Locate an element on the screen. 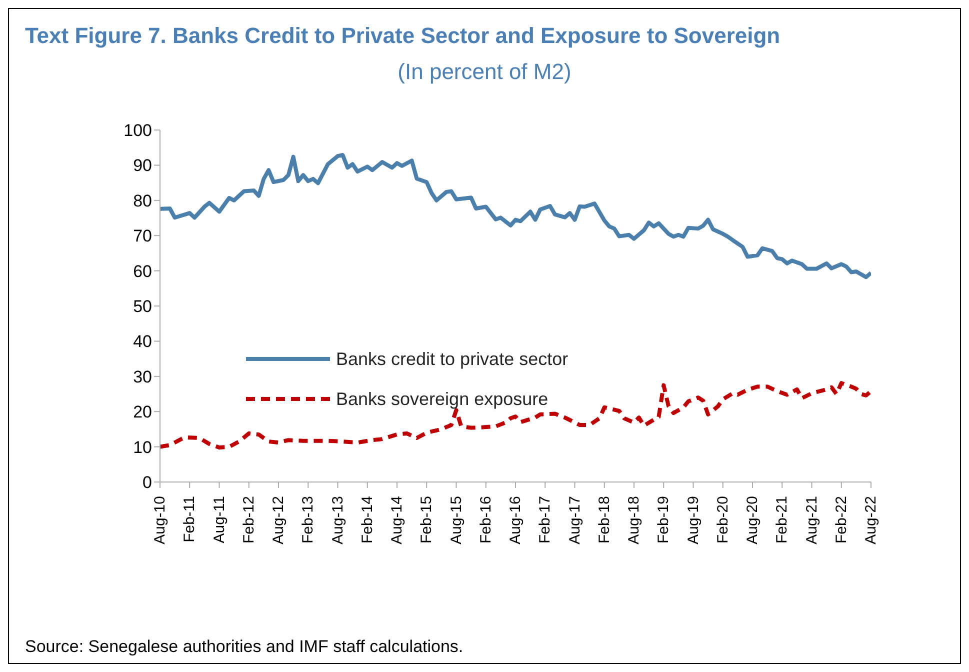  y-tick-label: 40 is located at coordinates (142, 342).